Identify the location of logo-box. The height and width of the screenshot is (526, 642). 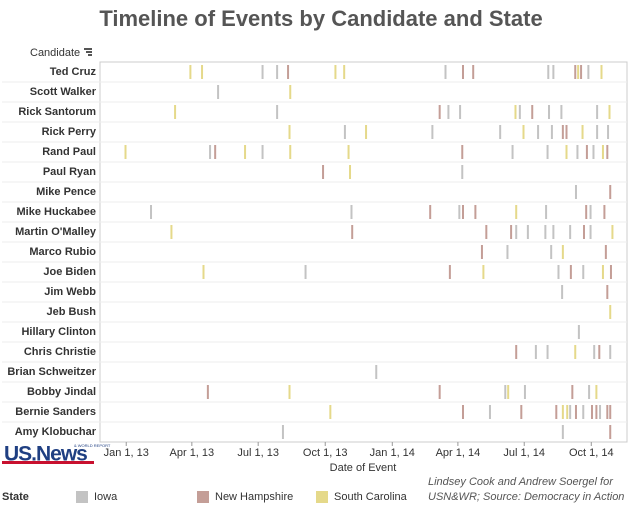
(48, 454).